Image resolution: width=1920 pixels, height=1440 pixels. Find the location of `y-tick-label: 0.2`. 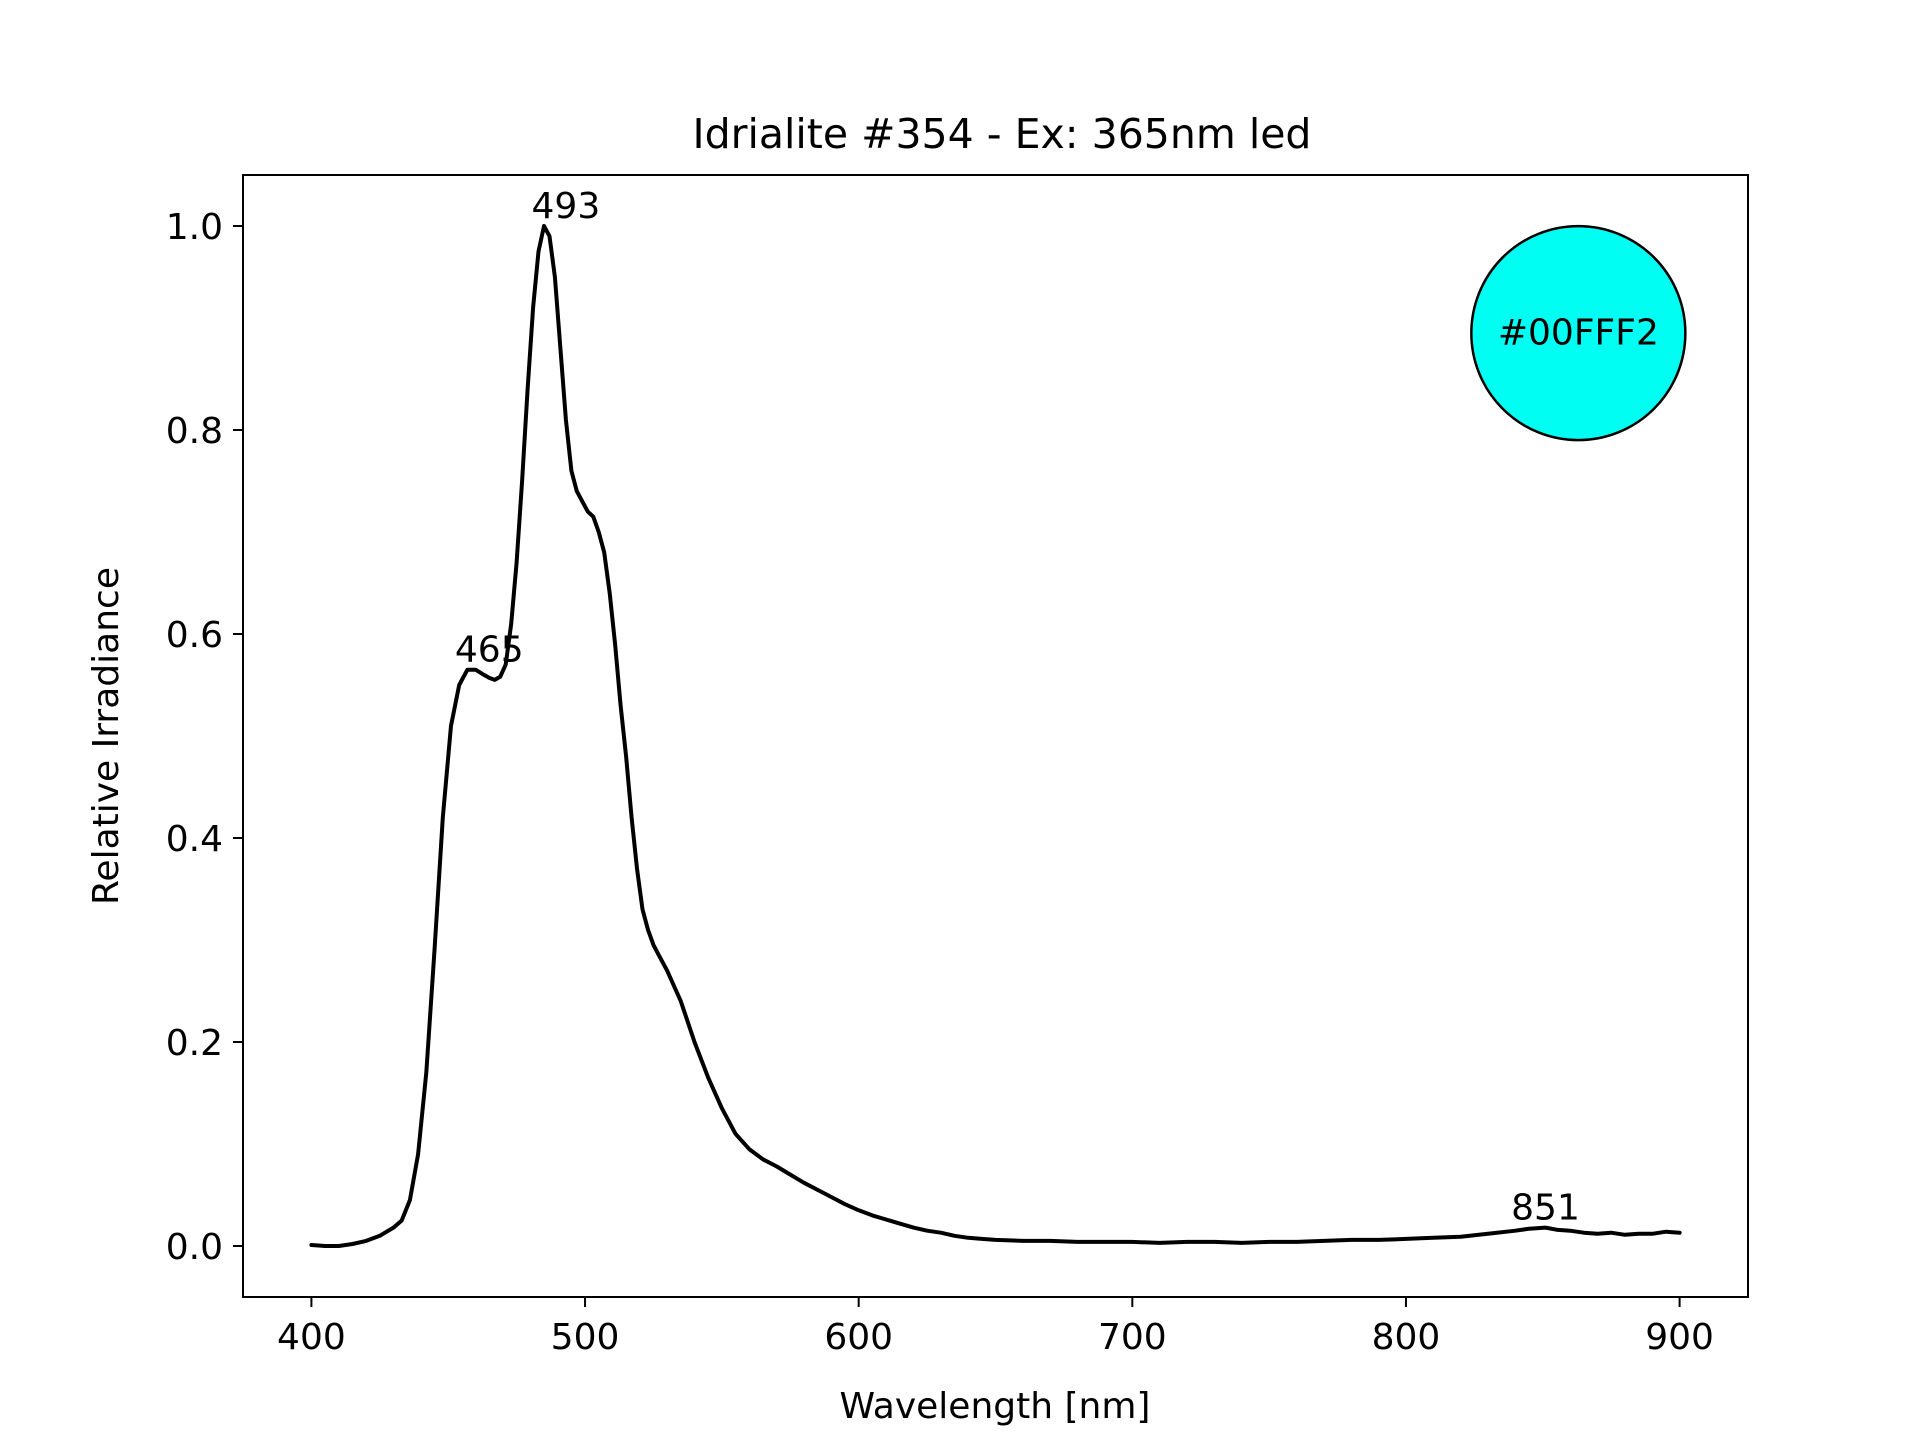

y-tick-label: 0.2 is located at coordinates (194, 1043).